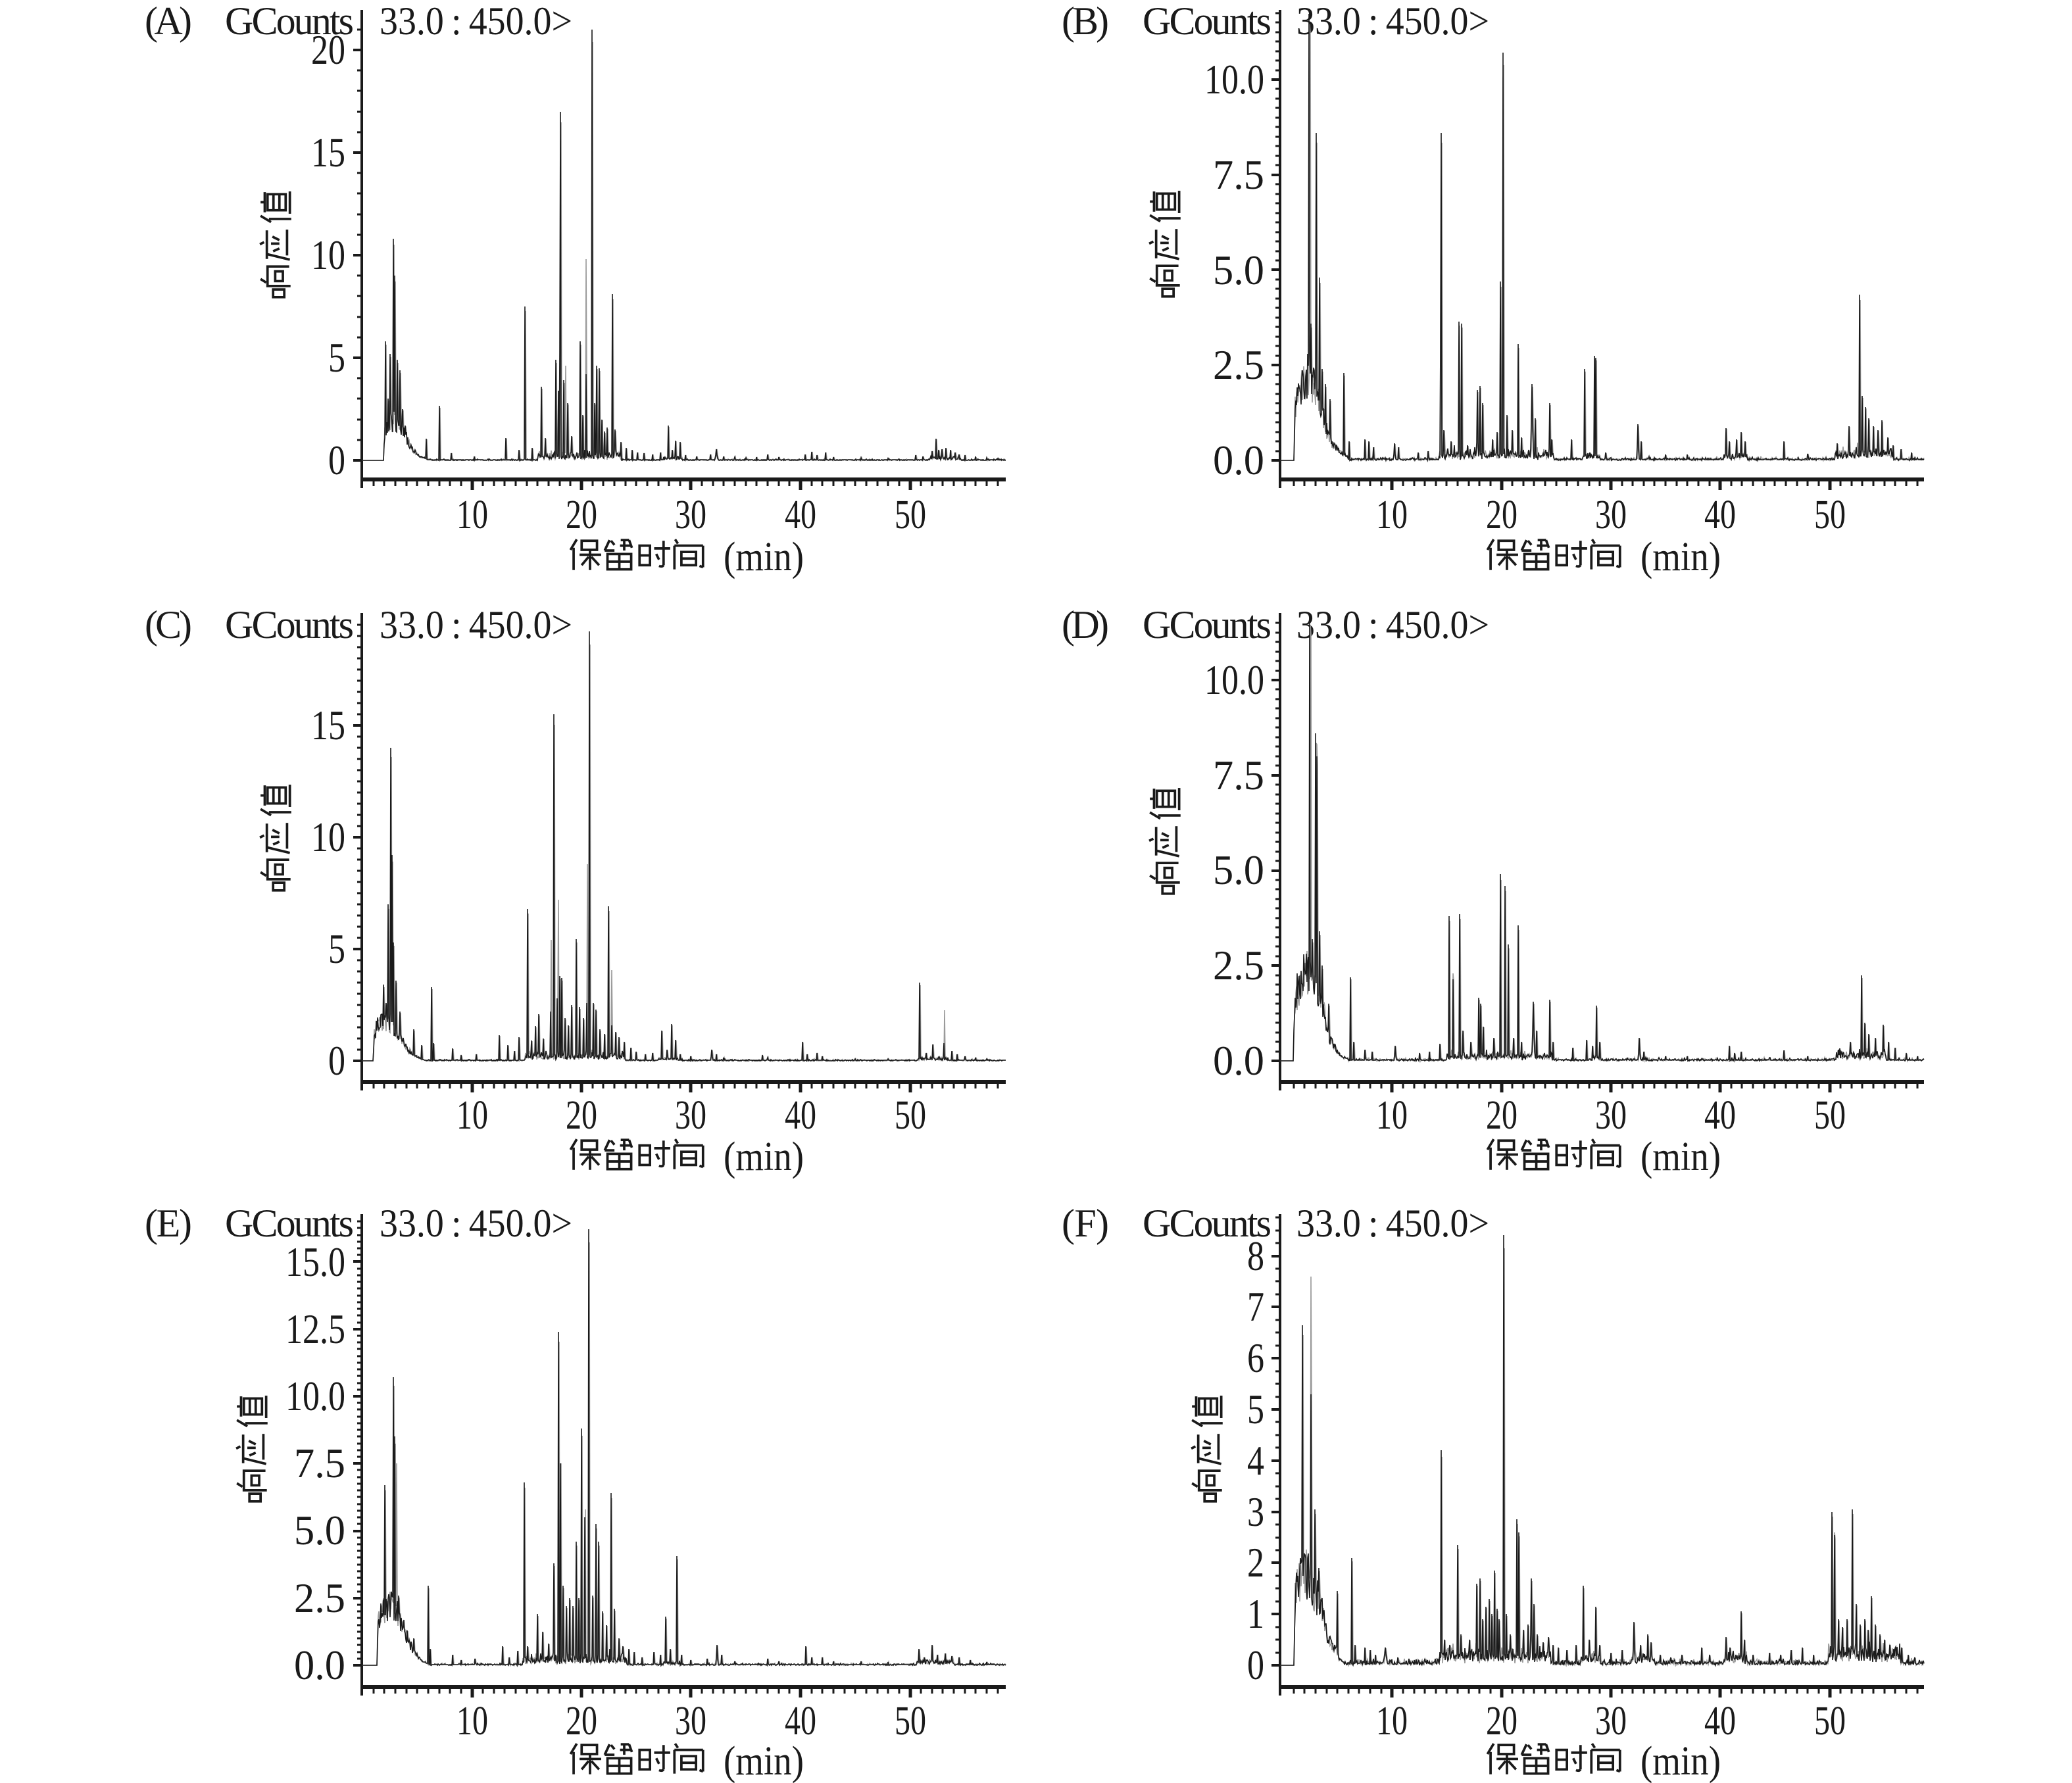 This screenshot has width=2072, height=1783. I want to click on svg-text: 15.0, so click(315, 1261).